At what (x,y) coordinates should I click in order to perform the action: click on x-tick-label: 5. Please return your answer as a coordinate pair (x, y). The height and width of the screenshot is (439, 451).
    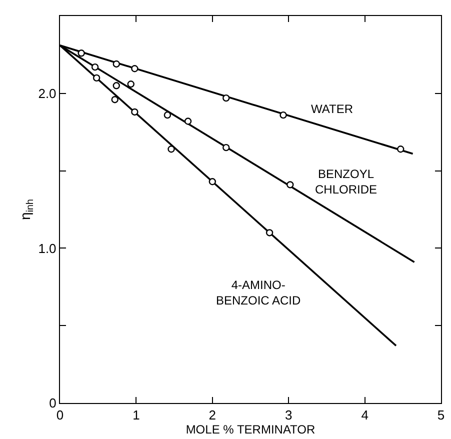
    Looking at the image, I should click on (441, 415).